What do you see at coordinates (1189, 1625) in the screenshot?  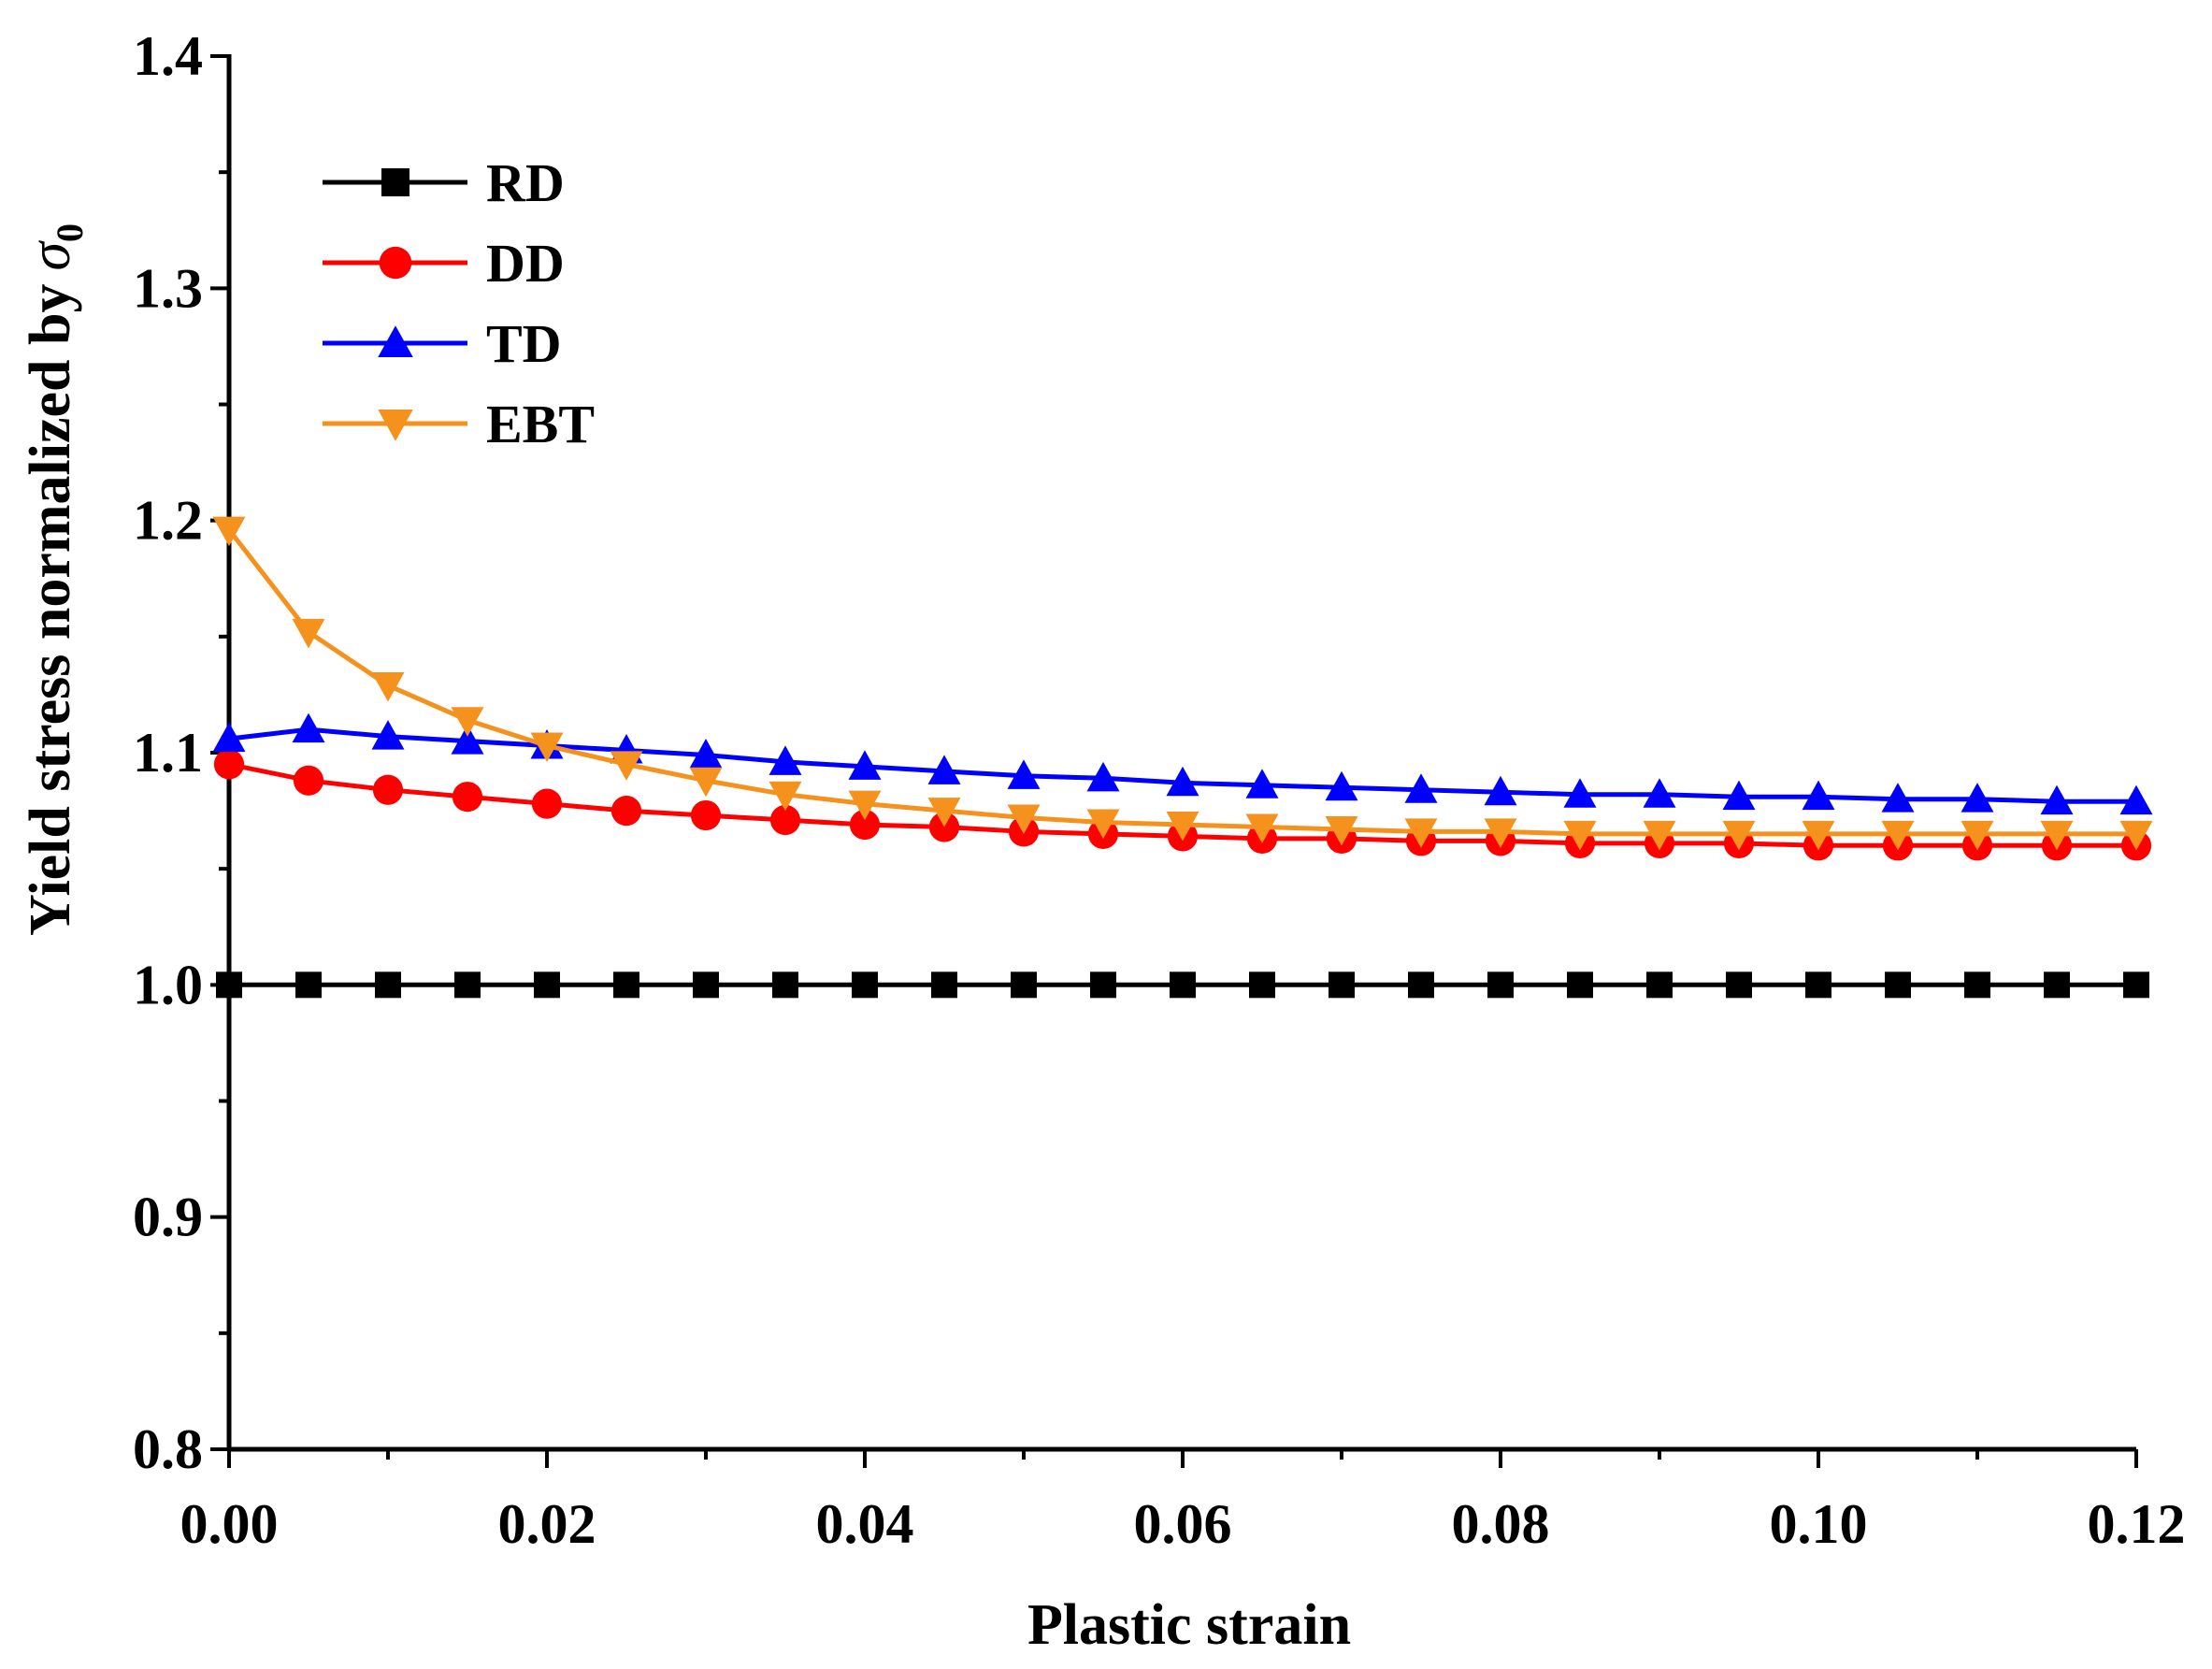 I see `x-axis-title: Plastic strain` at bounding box center [1189, 1625].